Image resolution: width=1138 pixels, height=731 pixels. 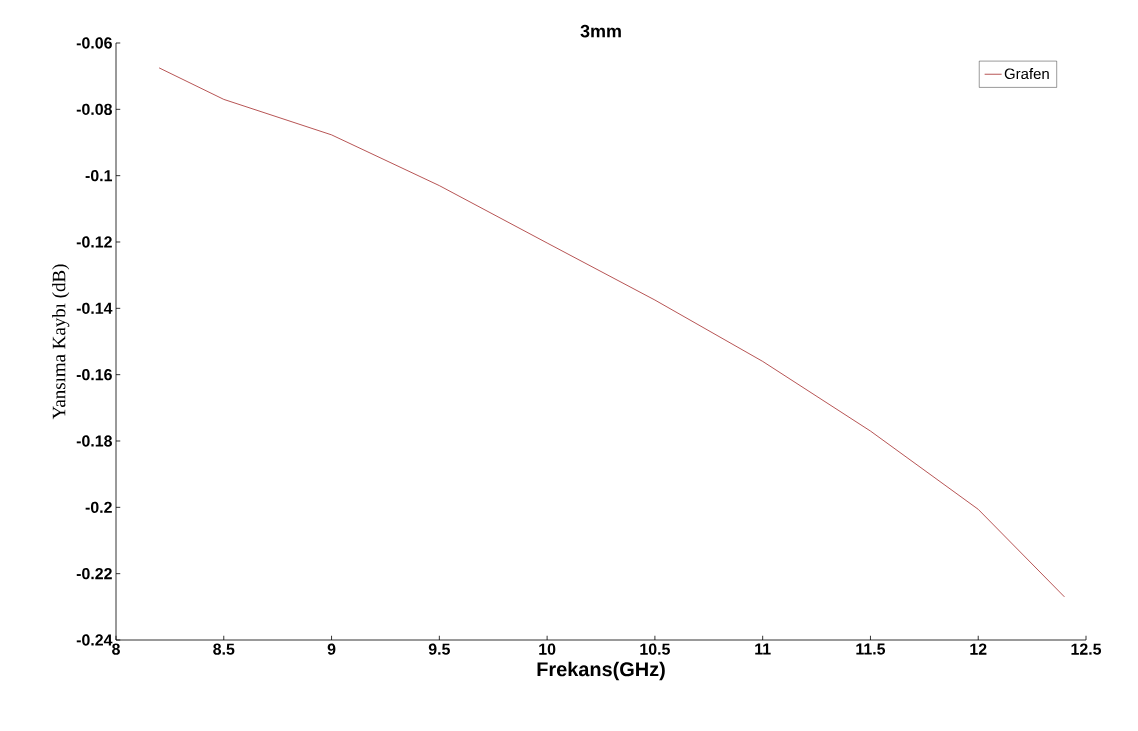 I want to click on y-tick-label: -0.1, so click(x=99, y=176).